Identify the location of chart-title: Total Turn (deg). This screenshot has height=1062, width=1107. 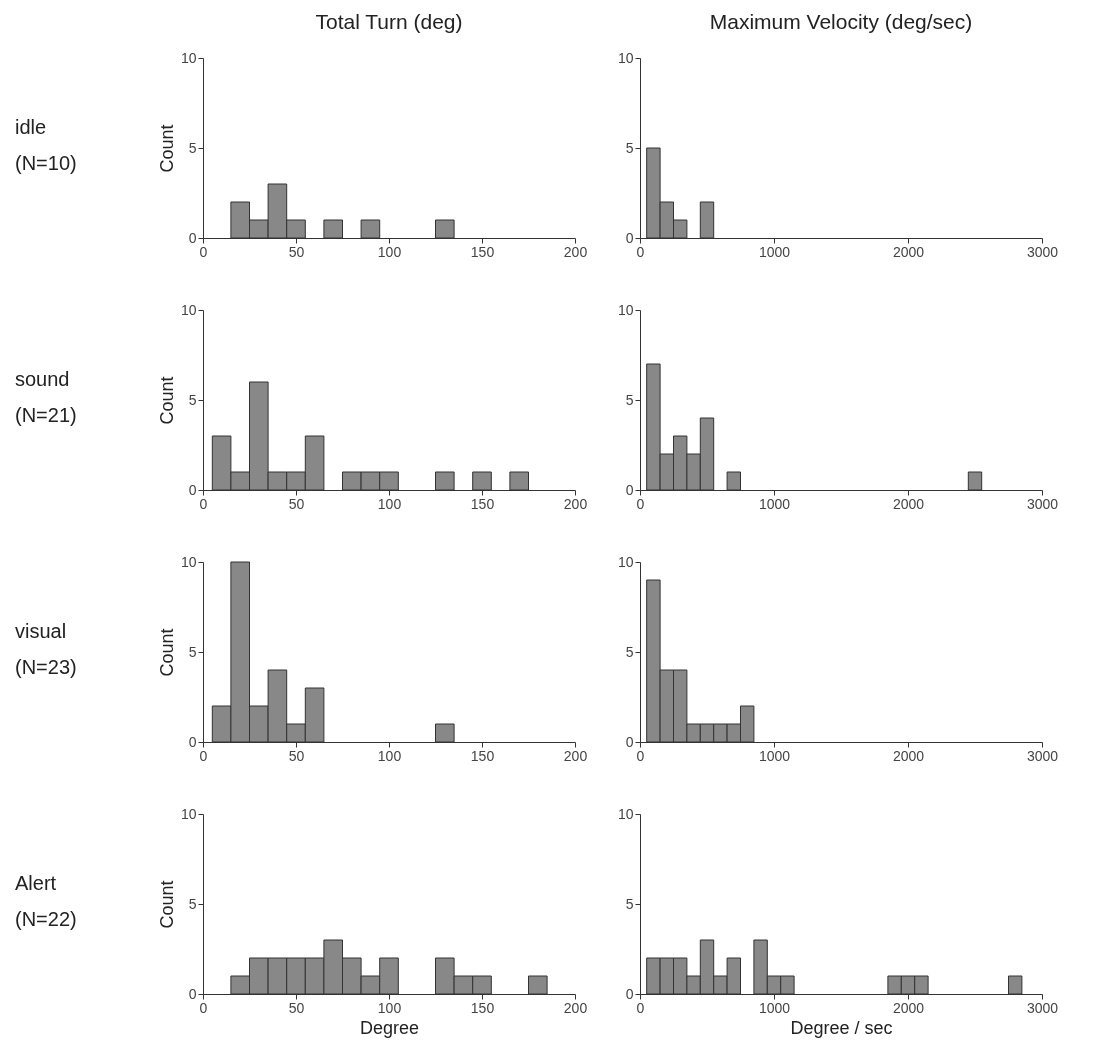
(389, 21).